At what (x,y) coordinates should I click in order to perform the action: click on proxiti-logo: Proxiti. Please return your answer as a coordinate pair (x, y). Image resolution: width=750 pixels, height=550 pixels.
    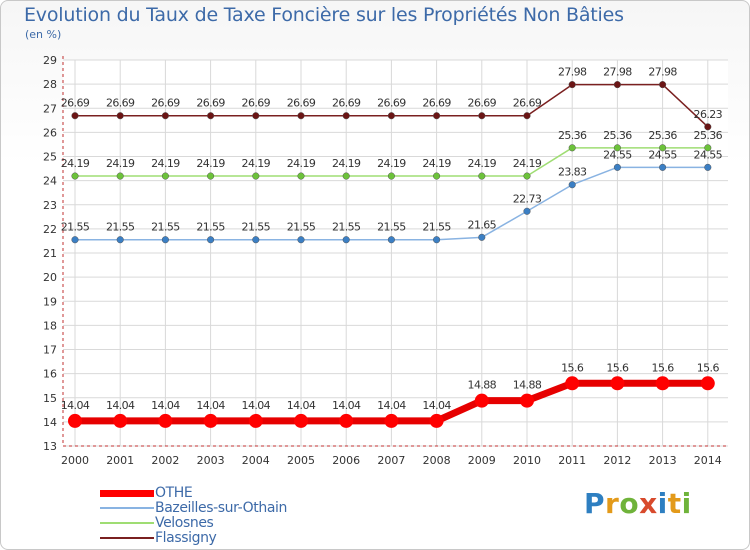
    Looking at the image, I should click on (638, 503).